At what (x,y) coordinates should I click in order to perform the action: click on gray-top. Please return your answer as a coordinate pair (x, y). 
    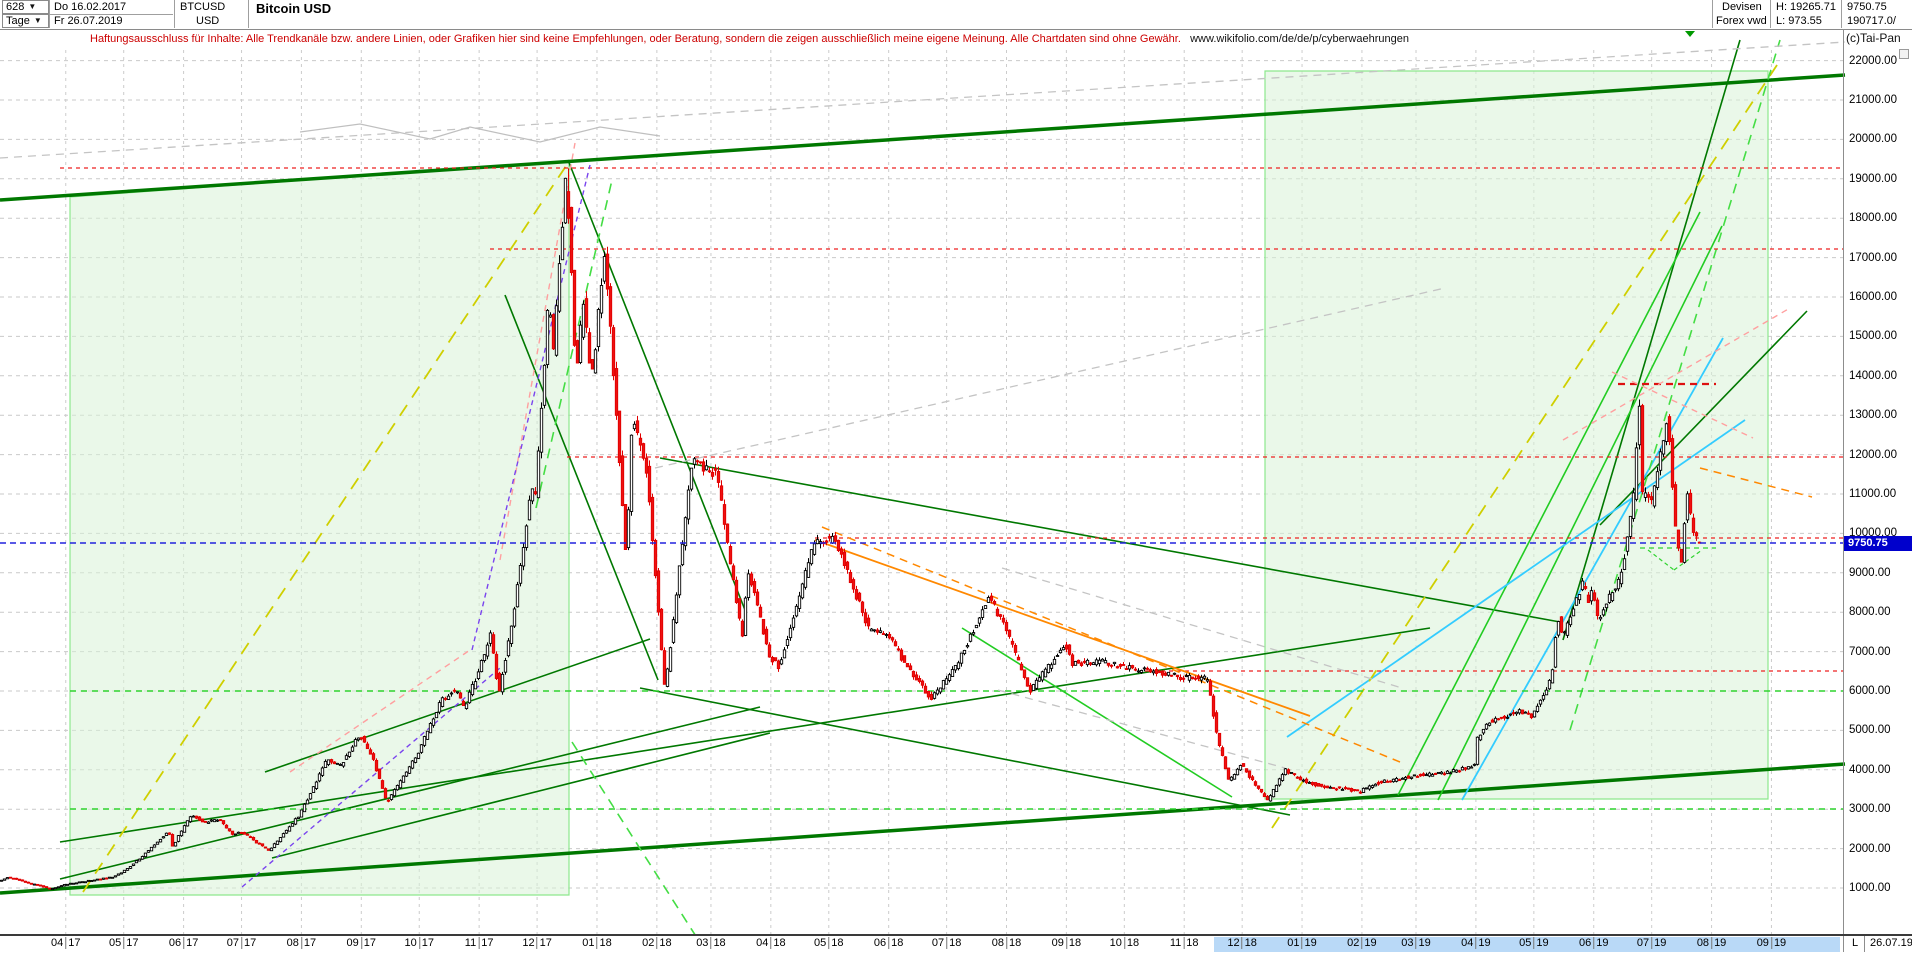
    Looking at the image, I should click on (923, 100).